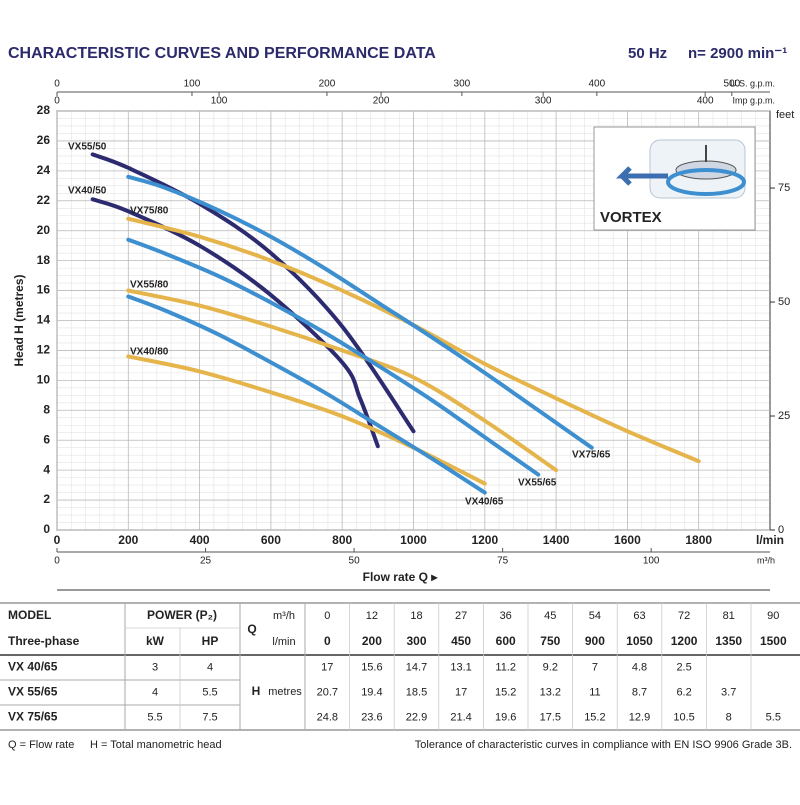 This screenshot has width=800, height=805. I want to click on kw-header: kW, so click(155, 641).